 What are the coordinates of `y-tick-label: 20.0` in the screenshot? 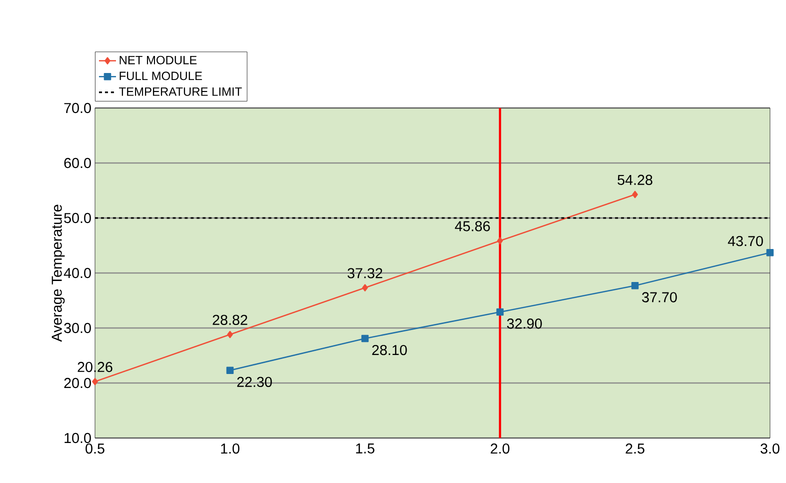 It's located at (77, 383).